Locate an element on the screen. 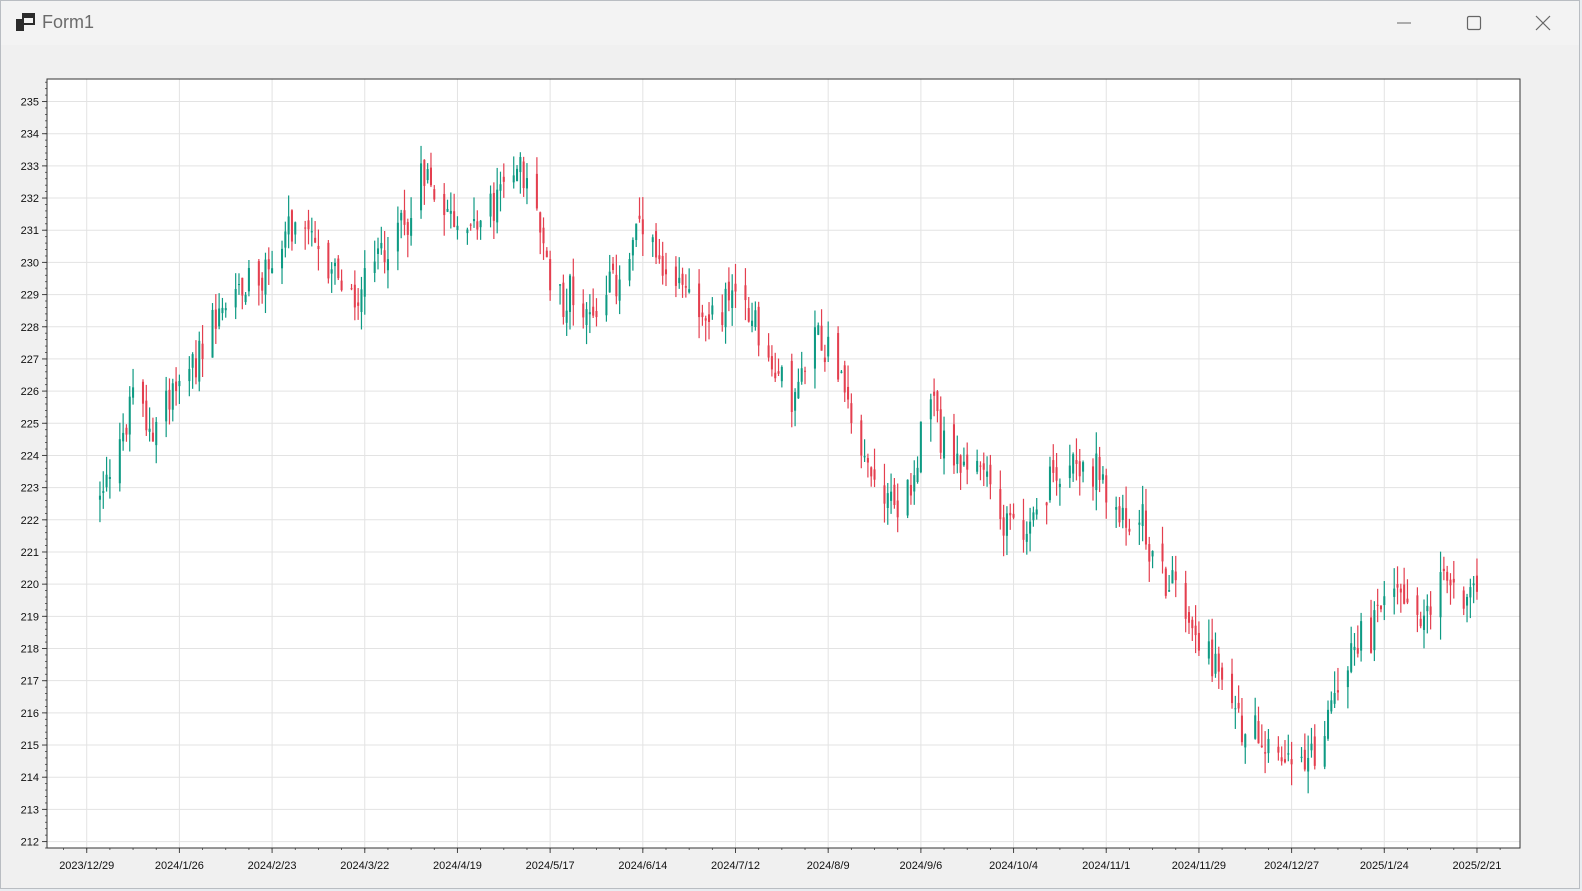  close-button is located at coordinates (1543, 23).